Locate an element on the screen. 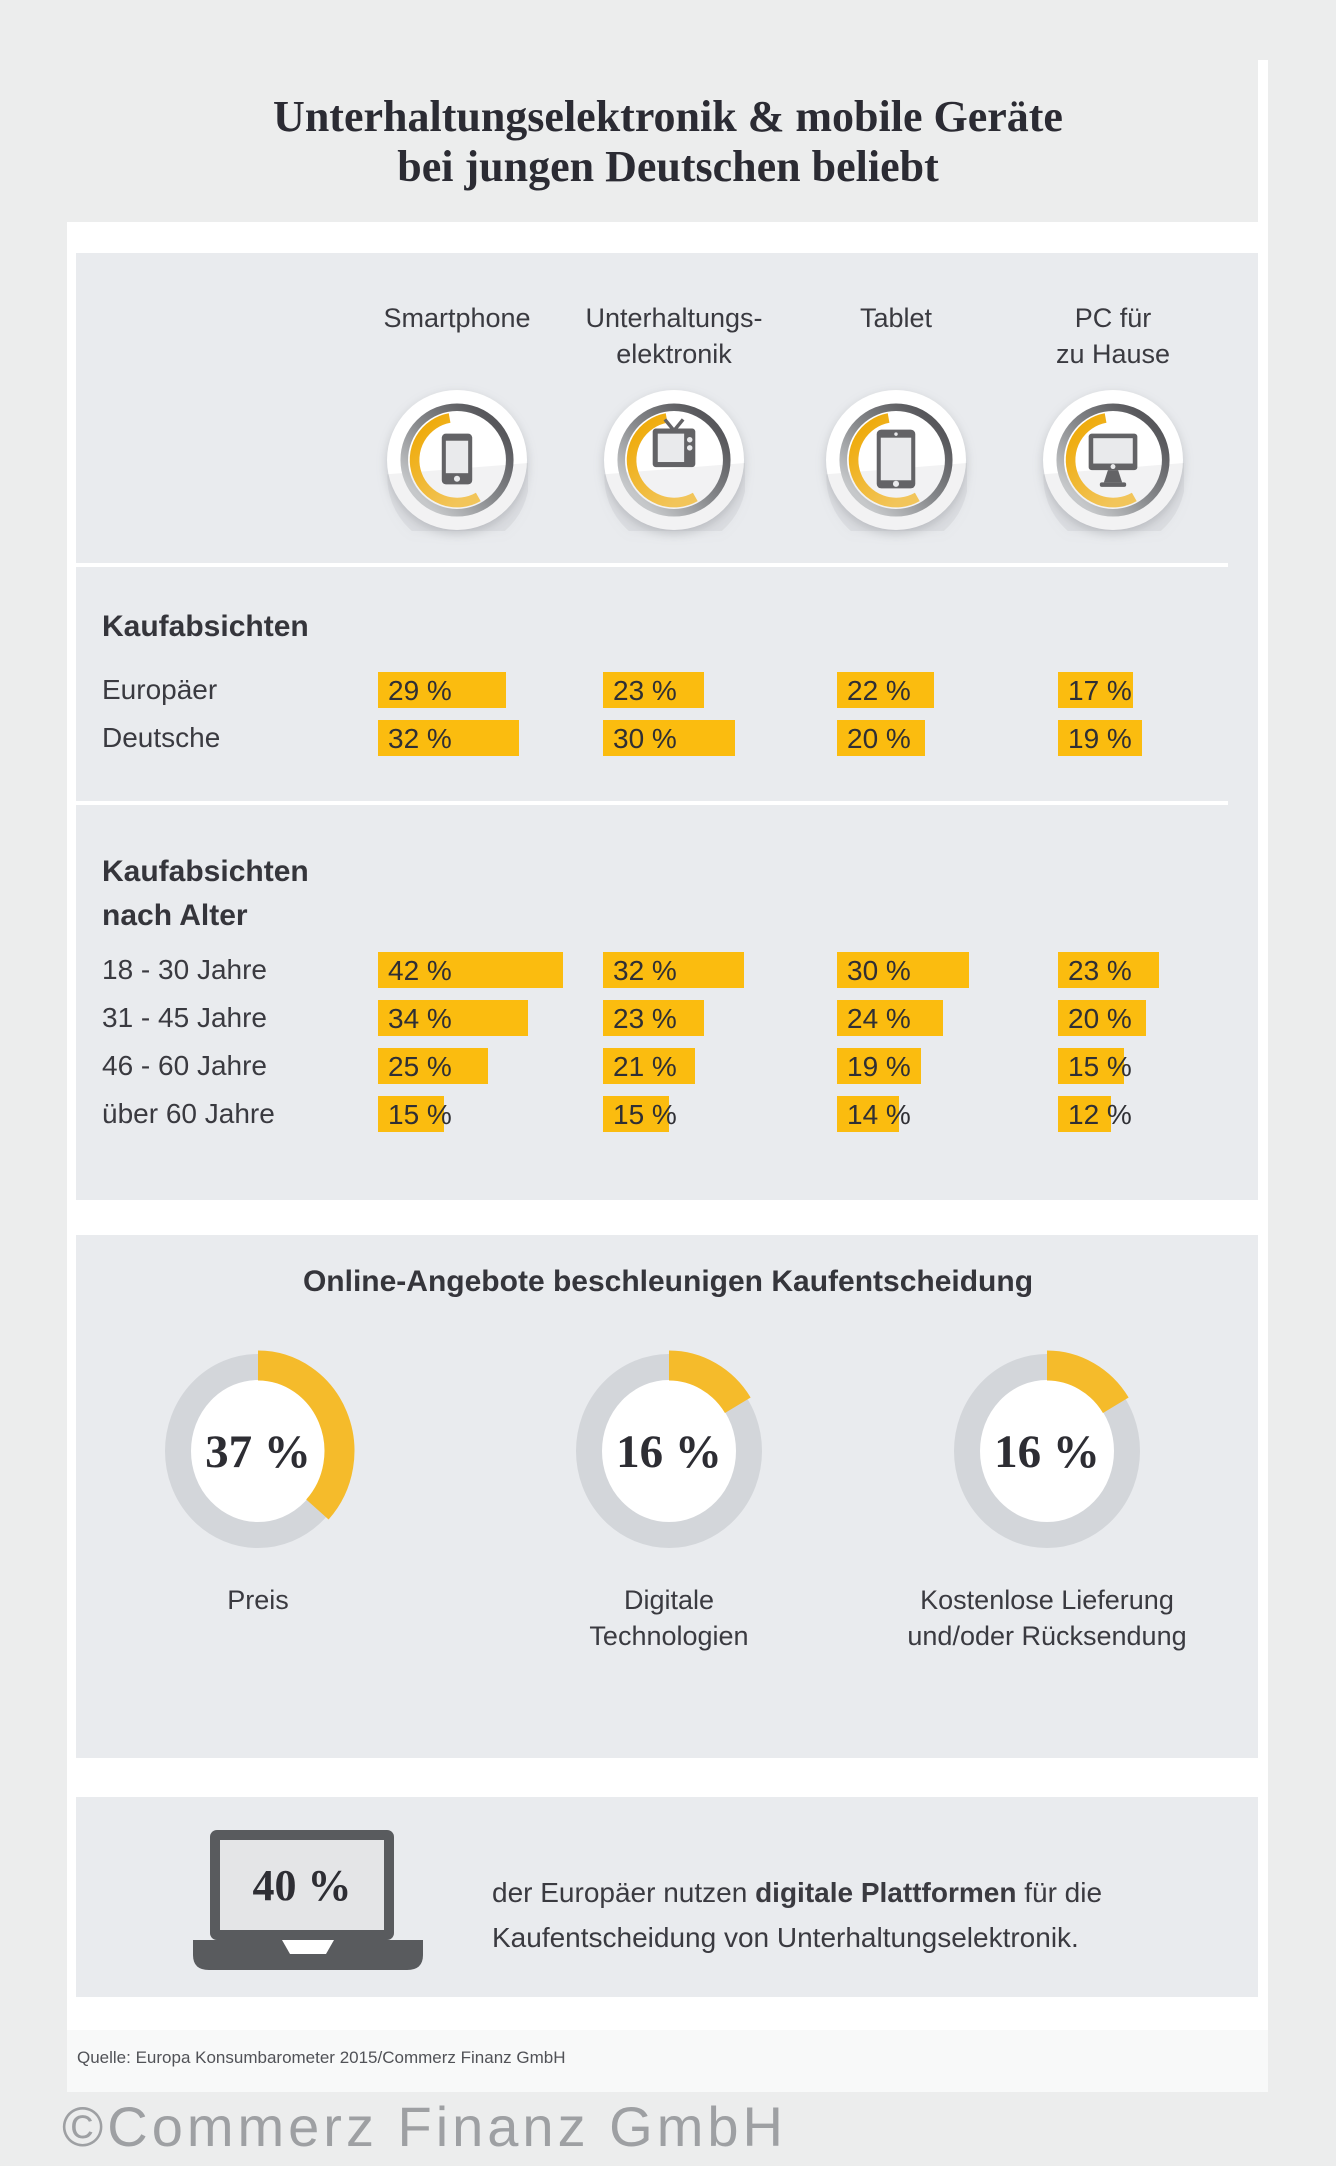 Image resolution: width=1336 pixels, height=2166 pixels. column-label: elektronik is located at coordinates (674, 354).